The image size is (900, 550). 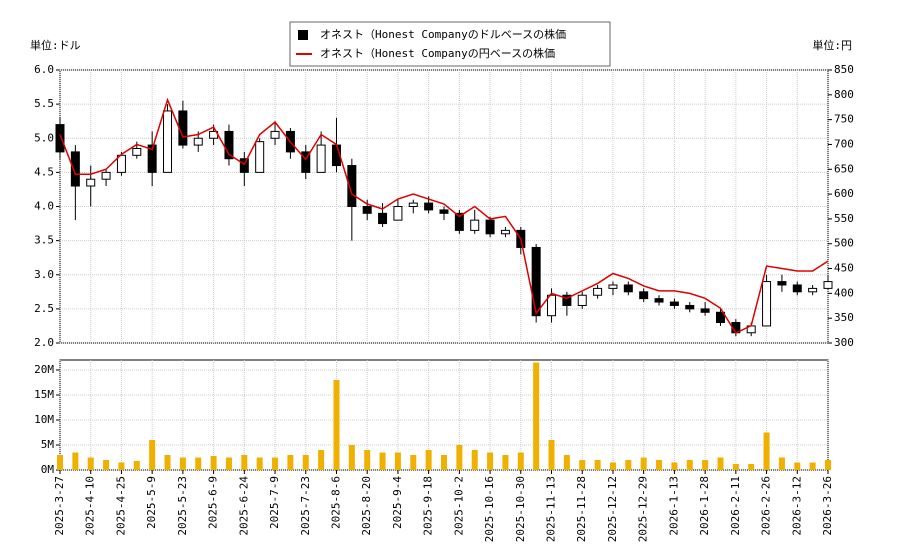 What do you see at coordinates (844, 94) in the screenshot?
I see `y2-tick-label: 800` at bounding box center [844, 94].